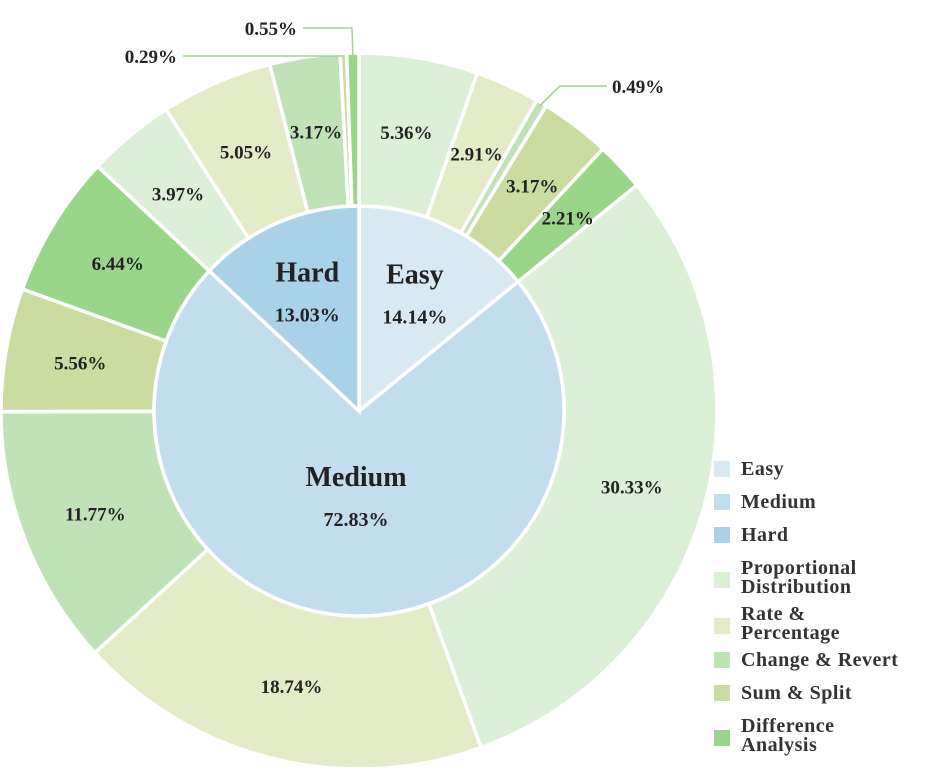  Describe the element at coordinates (779, 745) in the screenshot. I see `legend-label-difference-analysis-line2: Analysis` at that location.